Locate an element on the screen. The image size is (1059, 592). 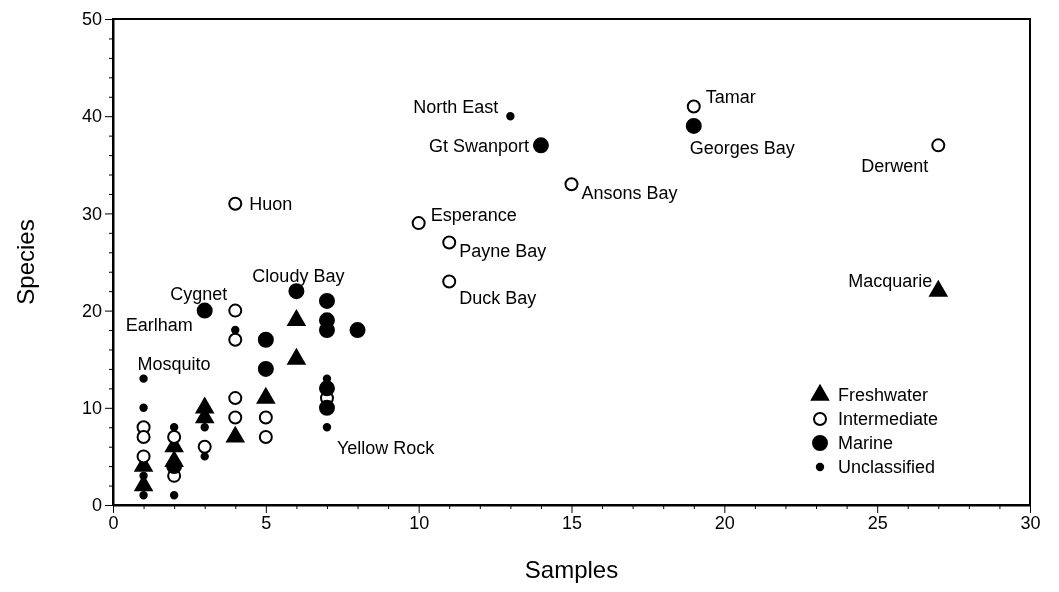
annotation: Georges Bay is located at coordinates (742, 148).